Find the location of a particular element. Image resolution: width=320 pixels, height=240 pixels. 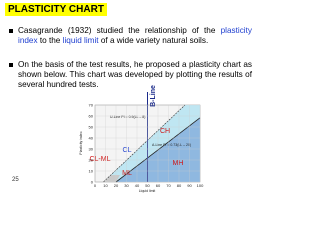

highlight: liquid limit is located at coordinates (80, 40).